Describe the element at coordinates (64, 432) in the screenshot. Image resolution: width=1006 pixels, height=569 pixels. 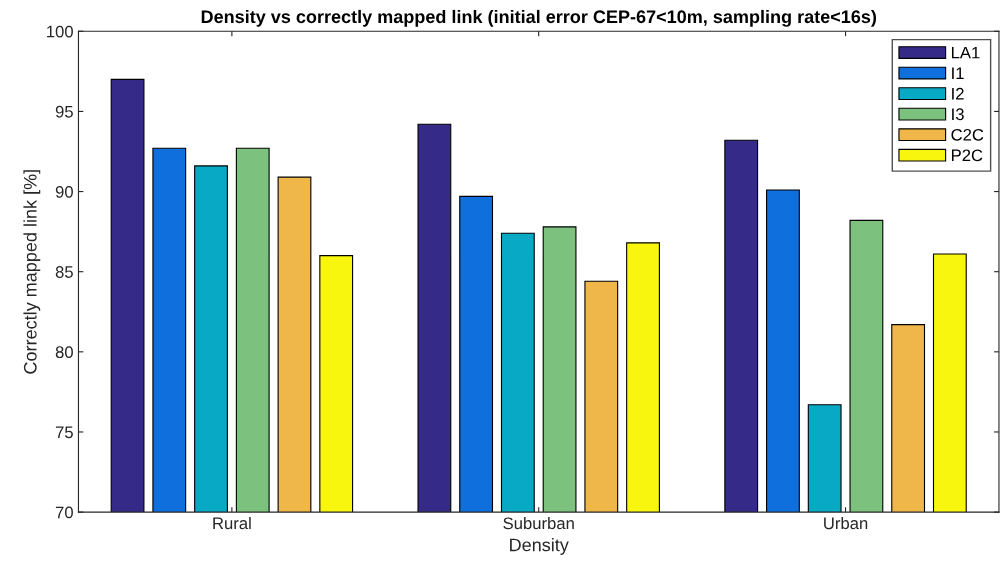
I see `y-tick-label: 75` at that location.